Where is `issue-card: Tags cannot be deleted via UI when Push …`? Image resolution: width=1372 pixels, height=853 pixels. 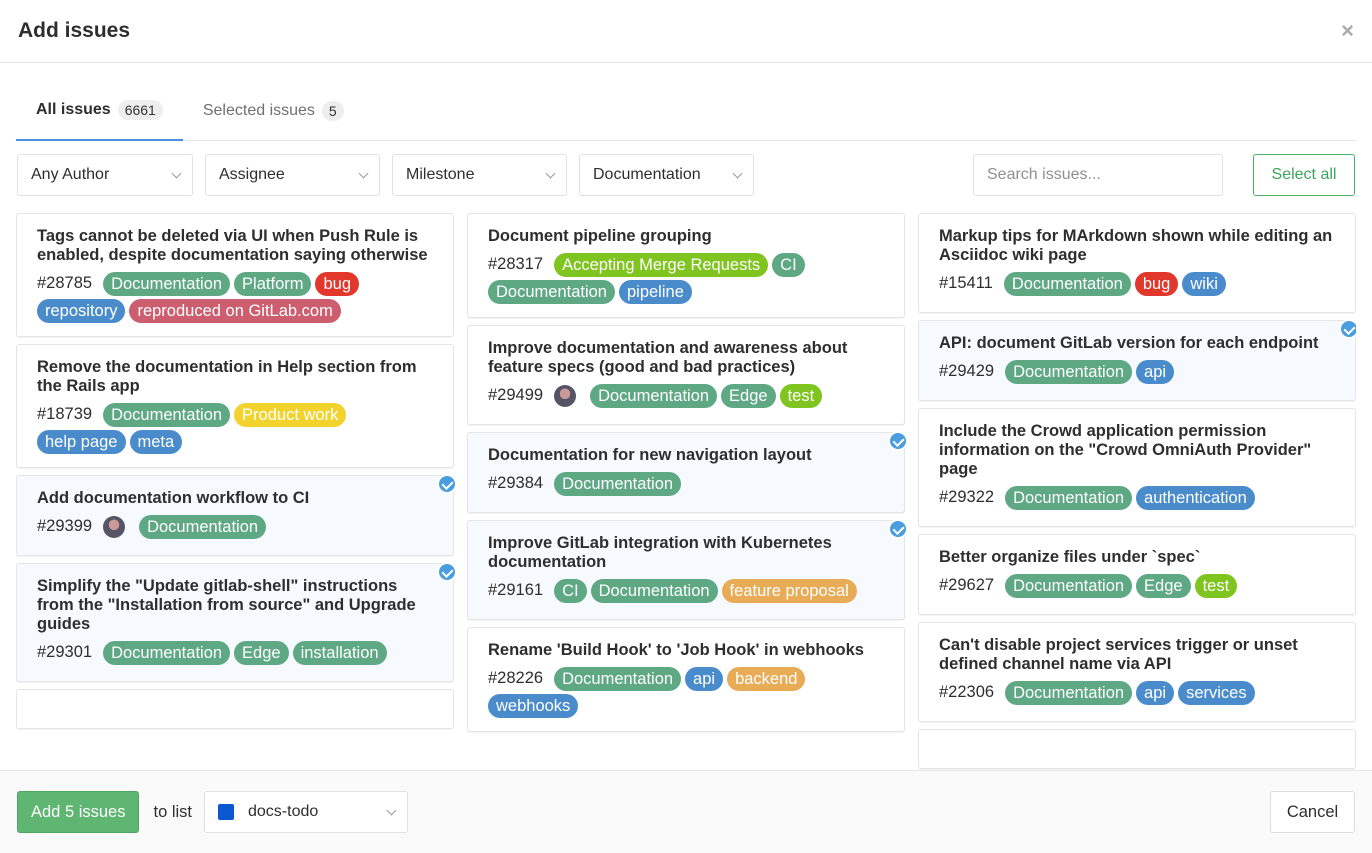 issue-card: Tags cannot be deleted via UI when Push … is located at coordinates (235, 275).